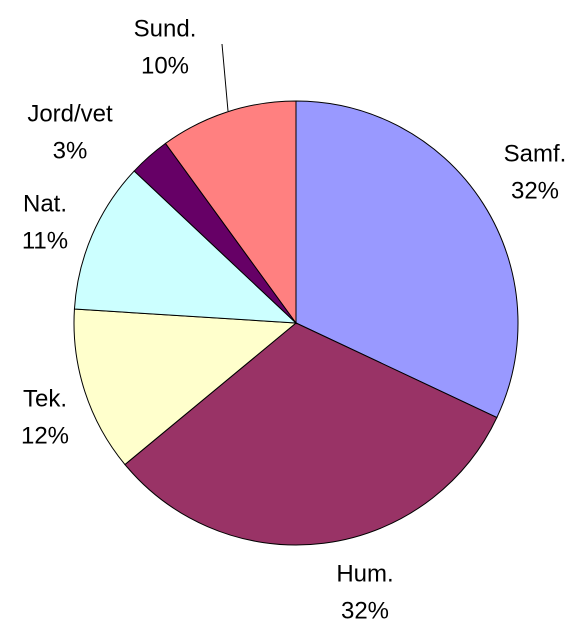 The height and width of the screenshot is (622, 572). What do you see at coordinates (45, 398) in the screenshot?
I see `slice-label: Tek.` at bounding box center [45, 398].